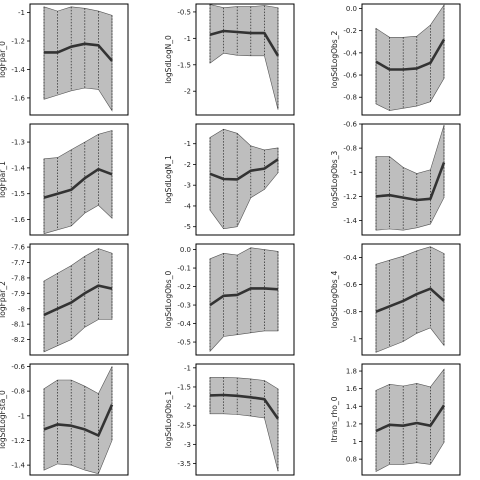  I want to click on panel-logFpar_2: -8.2 -8.1 -8 -7.9 -7.8 -7.7 -7.6 logFpar_2, so click(64, 299).